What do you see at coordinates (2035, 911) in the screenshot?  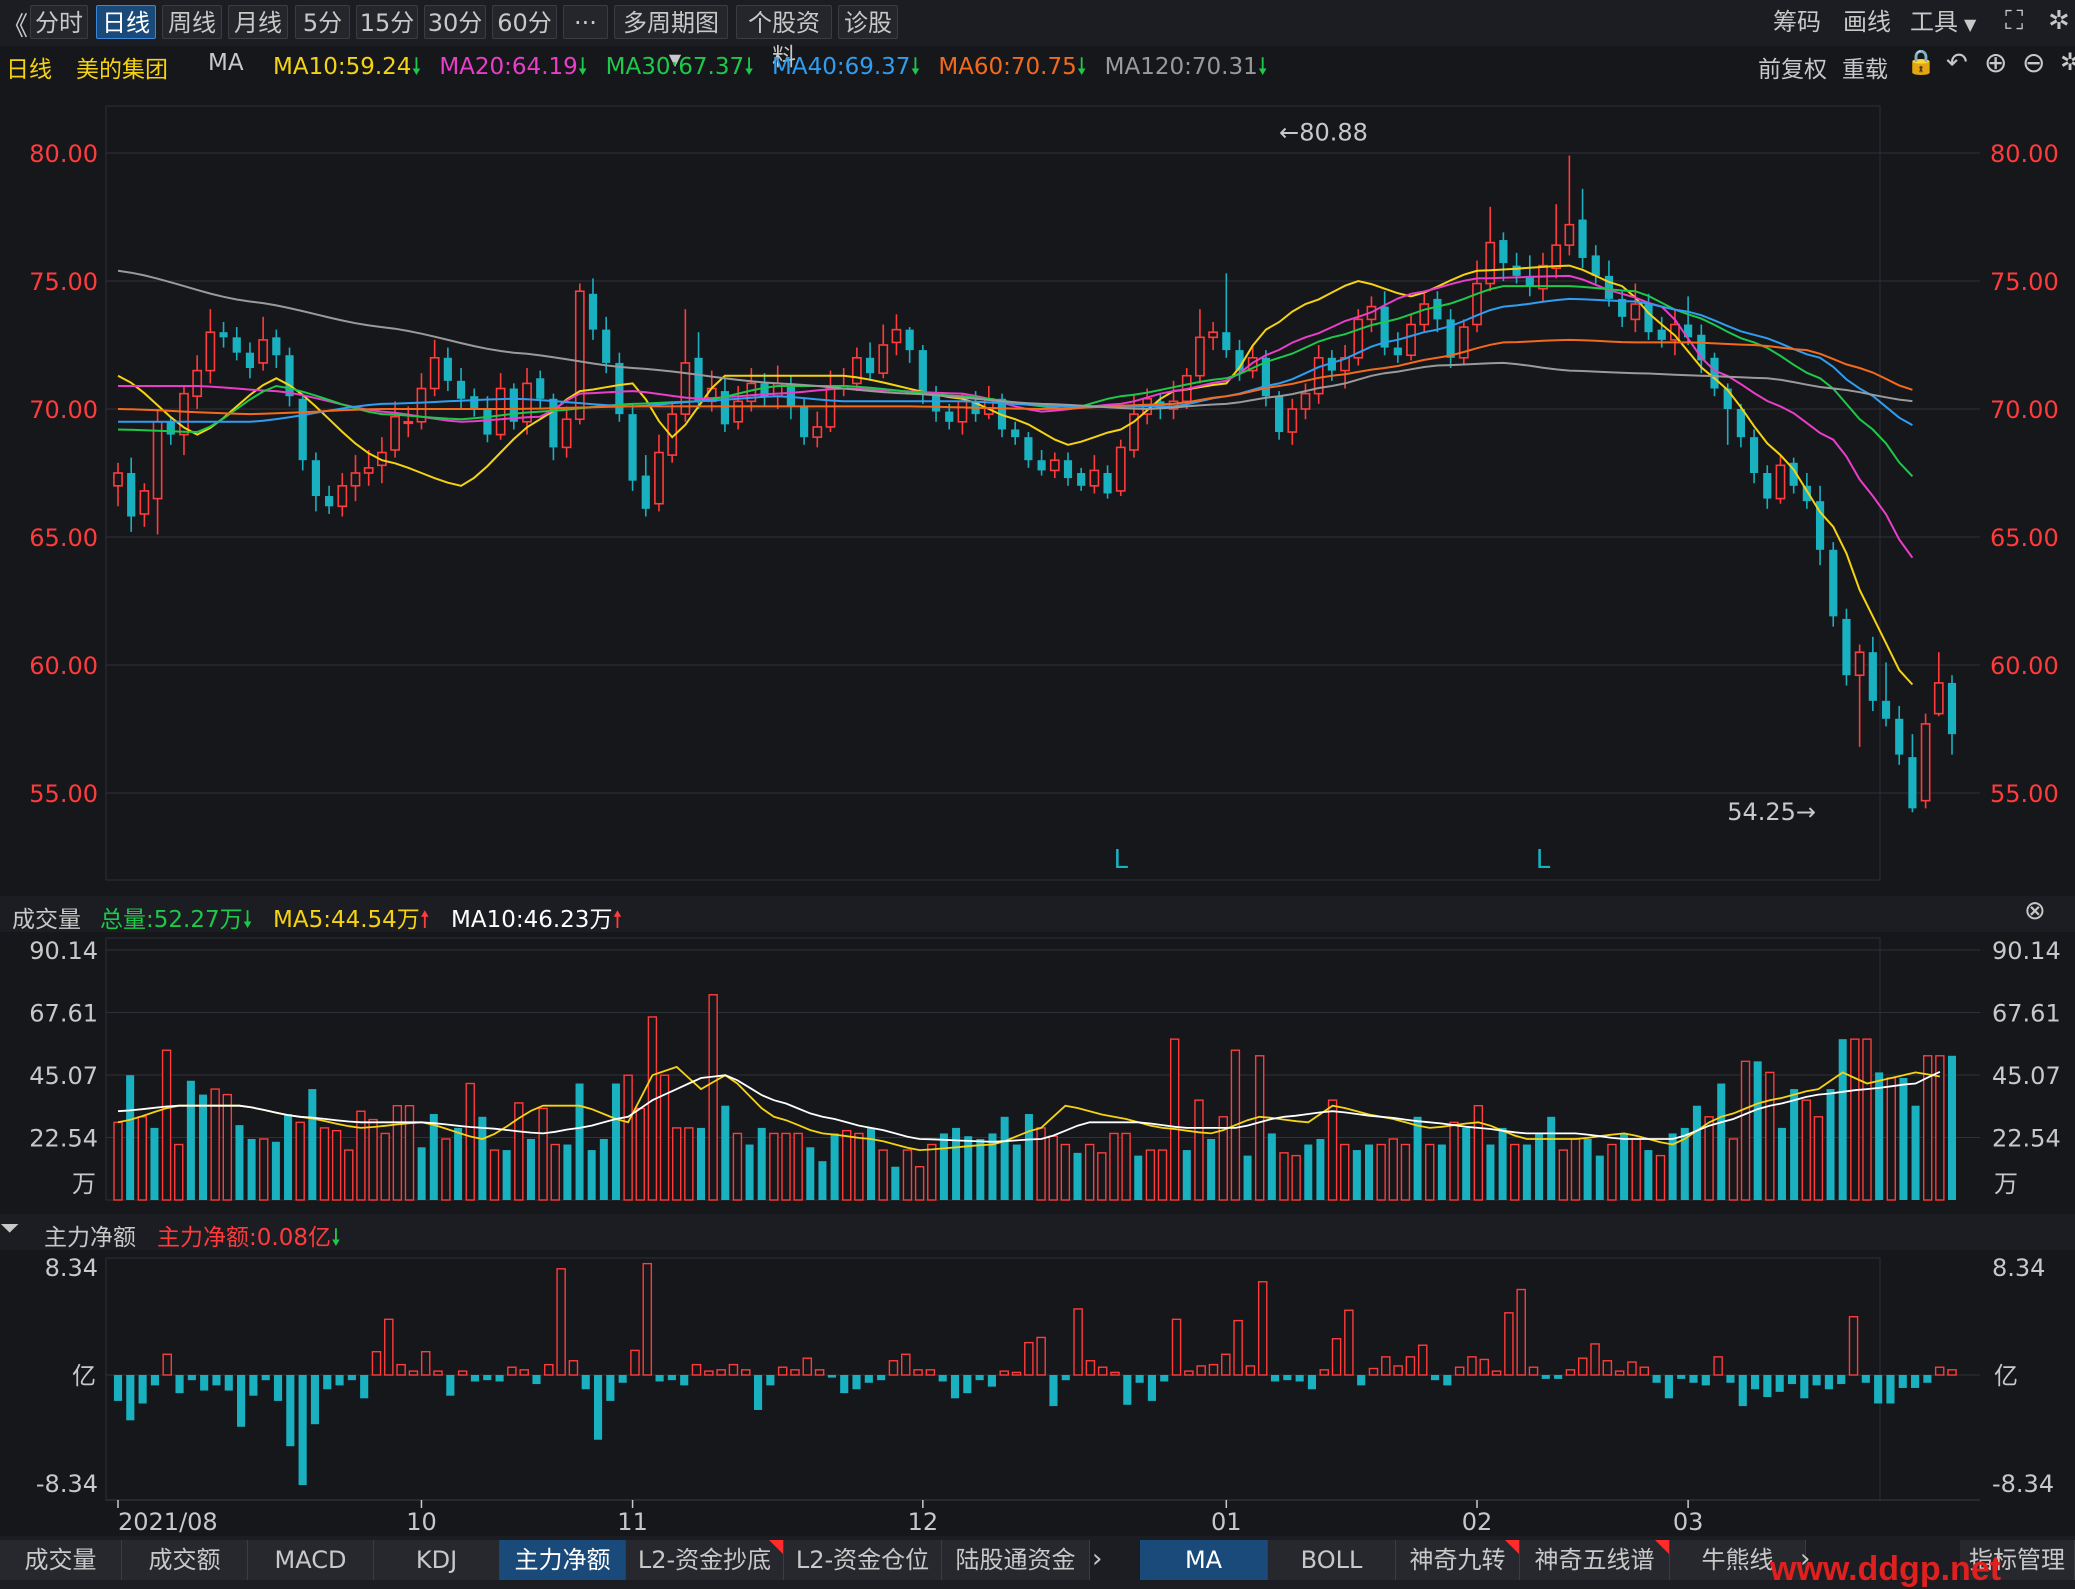 I see `close-icon: ⊗` at bounding box center [2035, 911].